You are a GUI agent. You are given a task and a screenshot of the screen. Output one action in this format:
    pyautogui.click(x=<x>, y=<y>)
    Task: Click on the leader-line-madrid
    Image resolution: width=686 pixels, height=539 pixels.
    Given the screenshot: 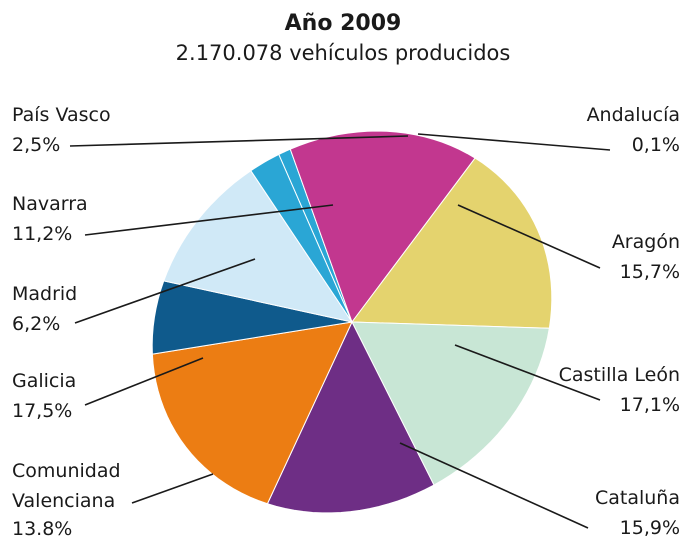 What is the action you would take?
    pyautogui.click(x=165, y=291)
    